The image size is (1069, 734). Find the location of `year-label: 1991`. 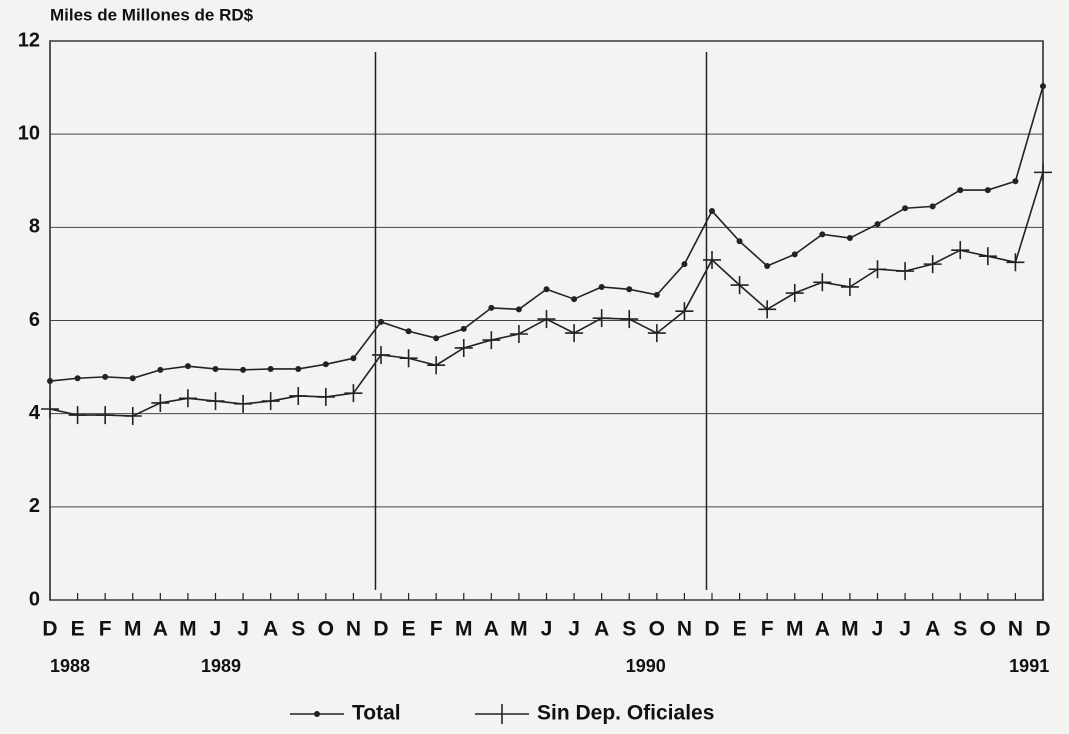

year-label: 1991 is located at coordinates (1029, 666).